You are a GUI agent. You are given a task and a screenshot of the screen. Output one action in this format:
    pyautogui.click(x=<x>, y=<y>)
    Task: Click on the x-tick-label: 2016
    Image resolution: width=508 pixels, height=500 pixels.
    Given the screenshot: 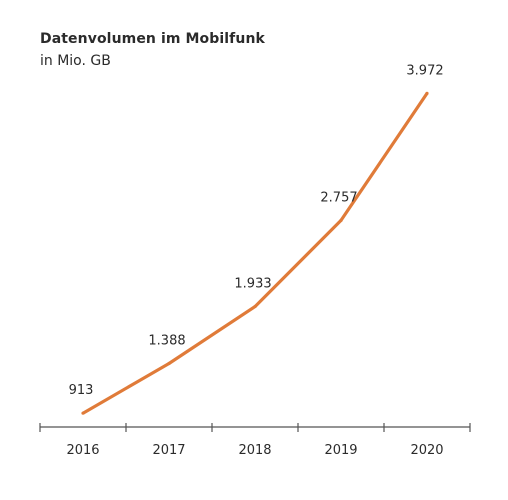 What is the action you would take?
    pyautogui.click(x=82, y=450)
    